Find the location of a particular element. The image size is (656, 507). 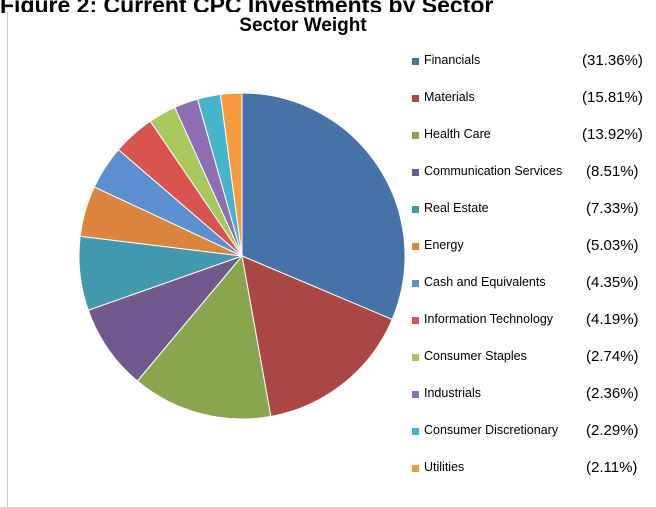

legend-item-consumer-discretionary: Consumer Discretionary (2.29%) is located at coordinates (529, 432).